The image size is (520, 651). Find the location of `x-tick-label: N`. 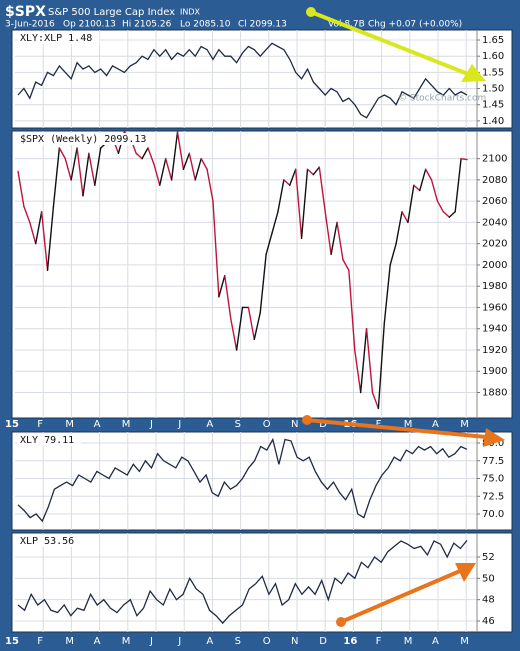

x-tick-label: N is located at coordinates (294, 424).